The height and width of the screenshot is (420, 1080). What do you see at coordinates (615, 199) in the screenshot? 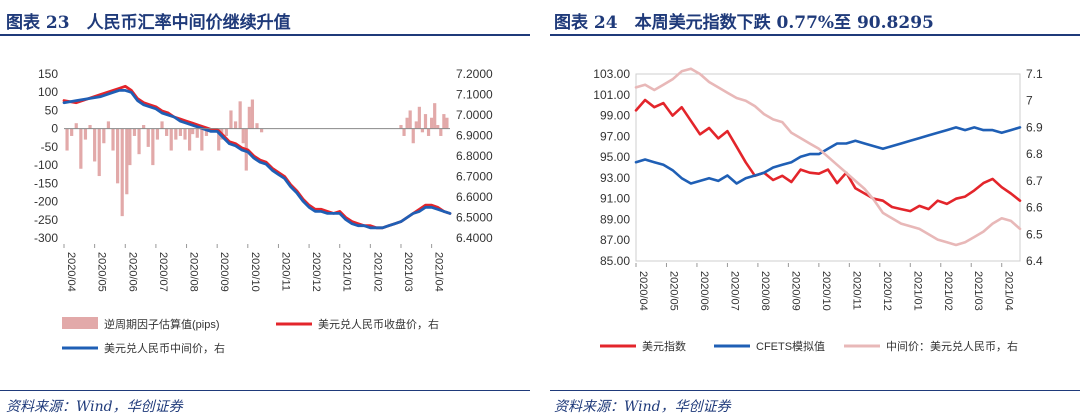
I see `right-y-left-tick: 91.00` at bounding box center [615, 199].